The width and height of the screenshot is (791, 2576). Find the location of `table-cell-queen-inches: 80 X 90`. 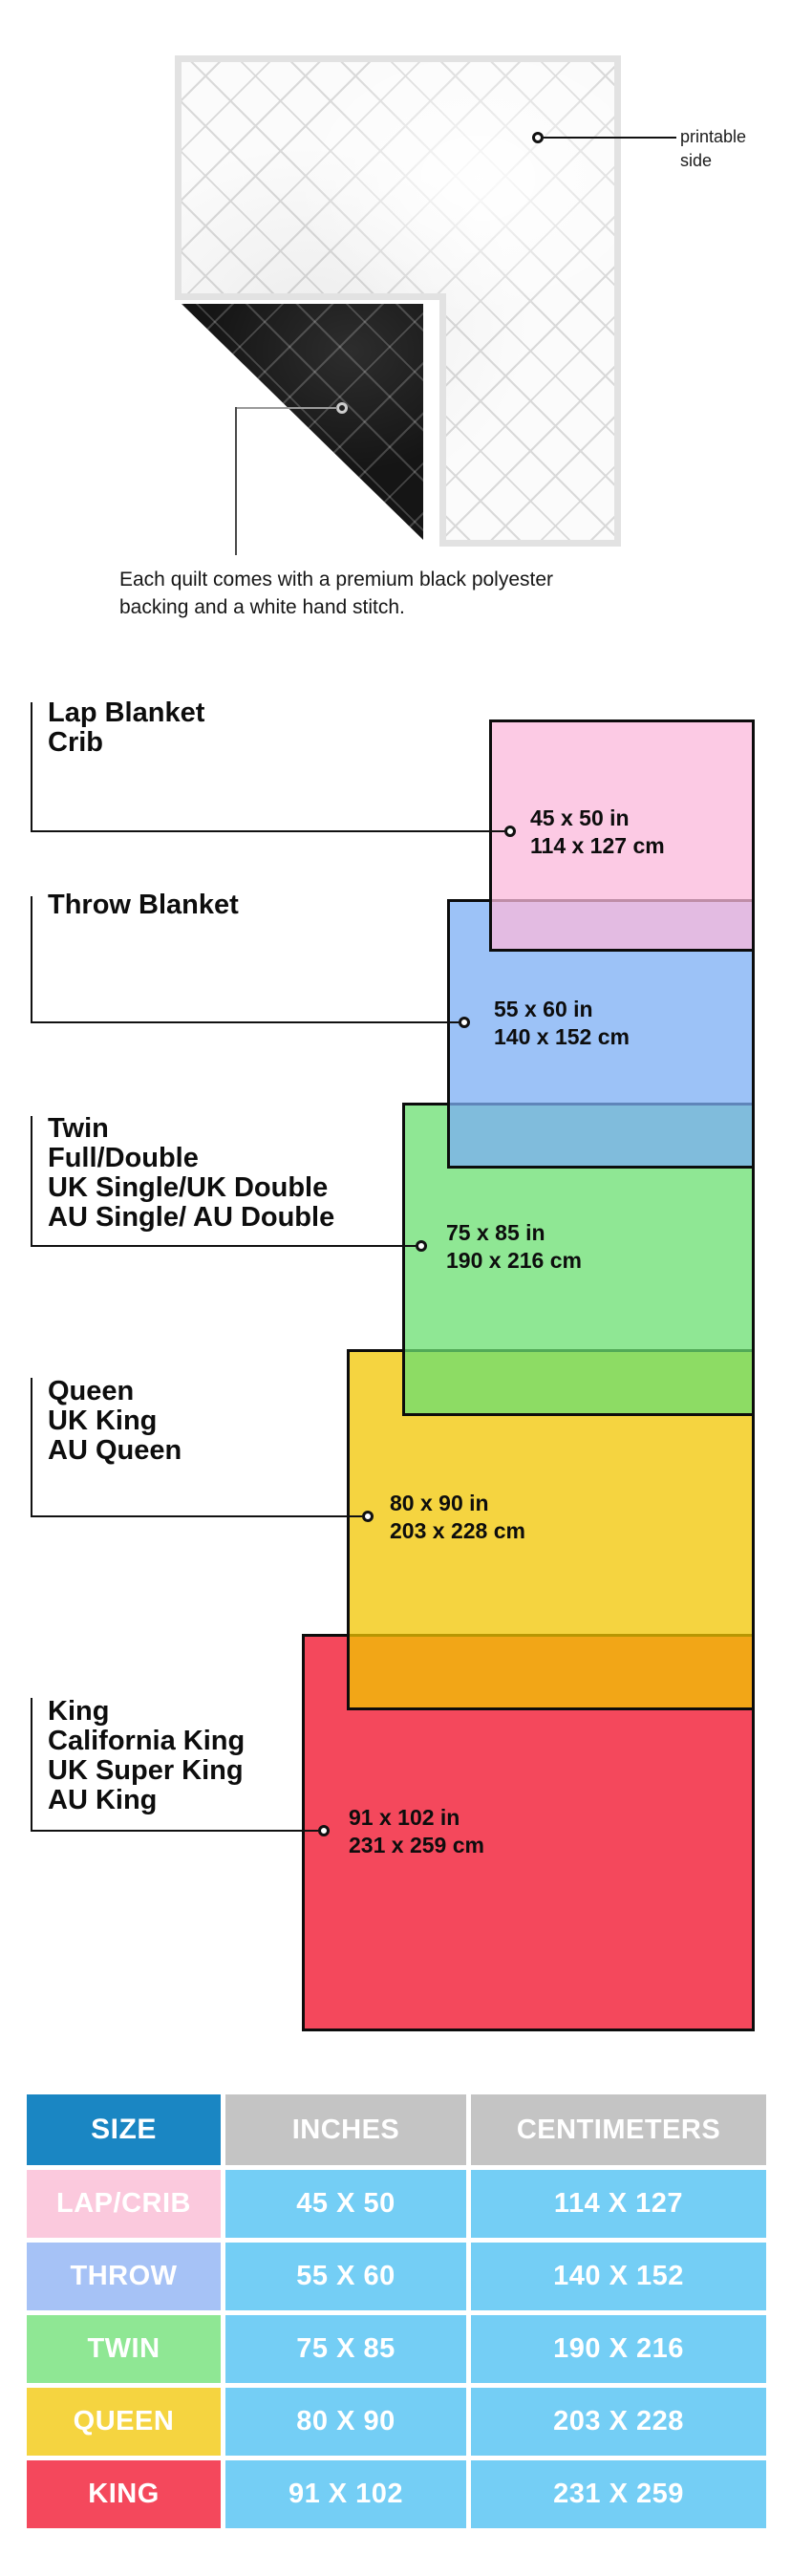

table-cell-queen-inches: 80 X 90 is located at coordinates (345, 2422).